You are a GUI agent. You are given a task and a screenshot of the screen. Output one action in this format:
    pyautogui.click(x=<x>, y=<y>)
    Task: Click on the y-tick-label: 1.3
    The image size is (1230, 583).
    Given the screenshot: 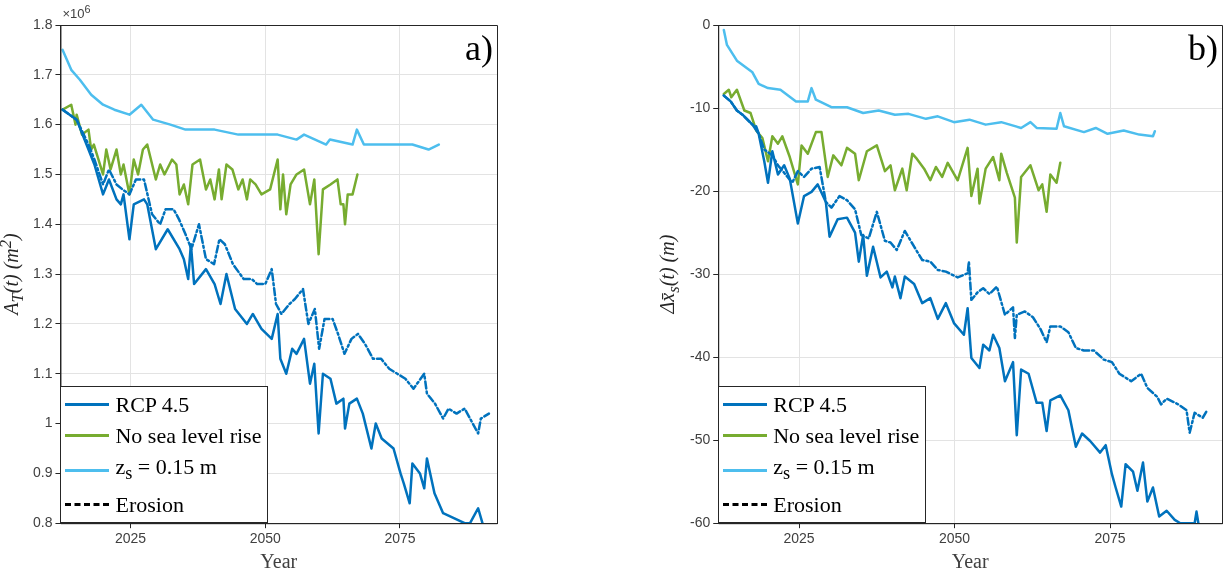 What is the action you would take?
    pyautogui.click(x=42, y=272)
    